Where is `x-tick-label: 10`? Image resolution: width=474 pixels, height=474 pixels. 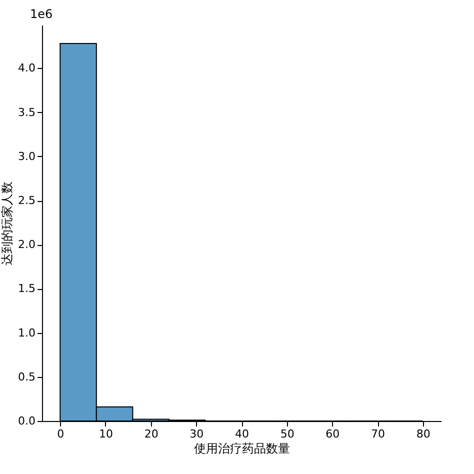 x-tick-label: 10 is located at coordinates (105, 434).